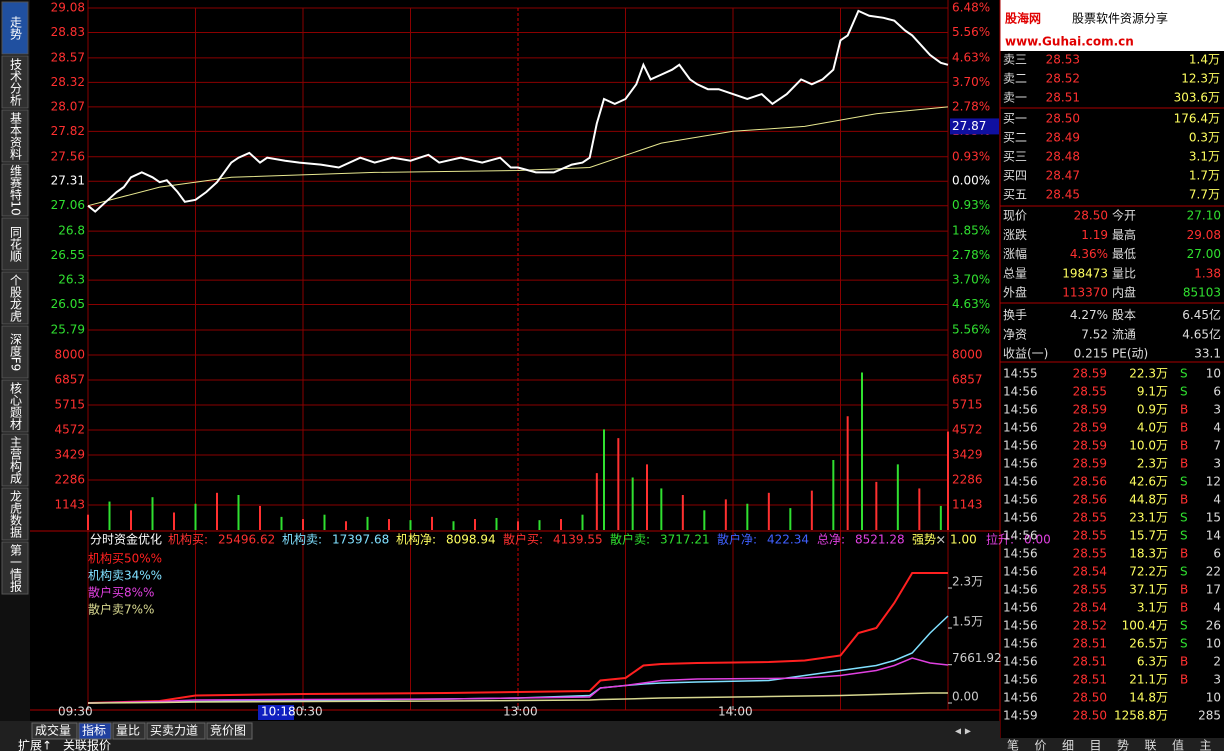 The image size is (1224, 751). What do you see at coordinates (1213, 590) in the screenshot?
I see `trade-count: 17` at bounding box center [1213, 590].